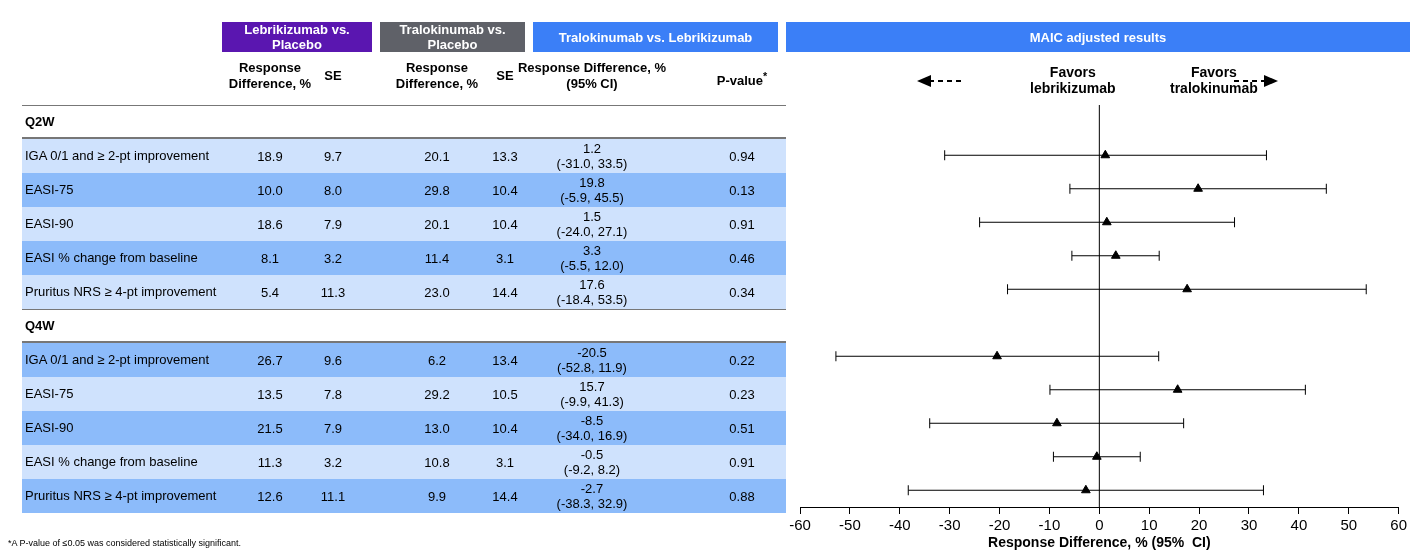 The width and height of the screenshot is (1410, 552). I want to click on text: Tralokinumab vs. Placebo, so click(452, 37).